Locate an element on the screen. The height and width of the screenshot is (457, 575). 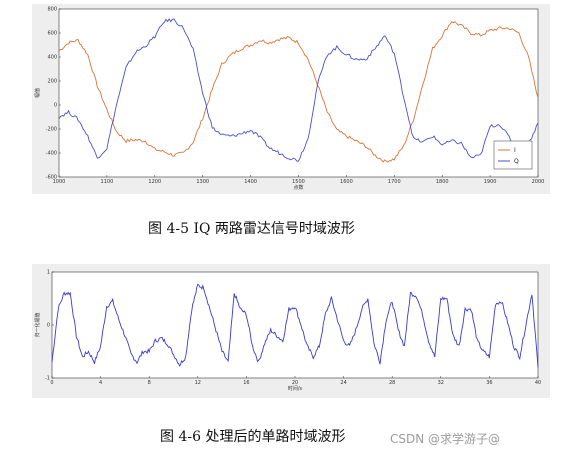
x-tick-label: 1900 is located at coordinates (490, 182).